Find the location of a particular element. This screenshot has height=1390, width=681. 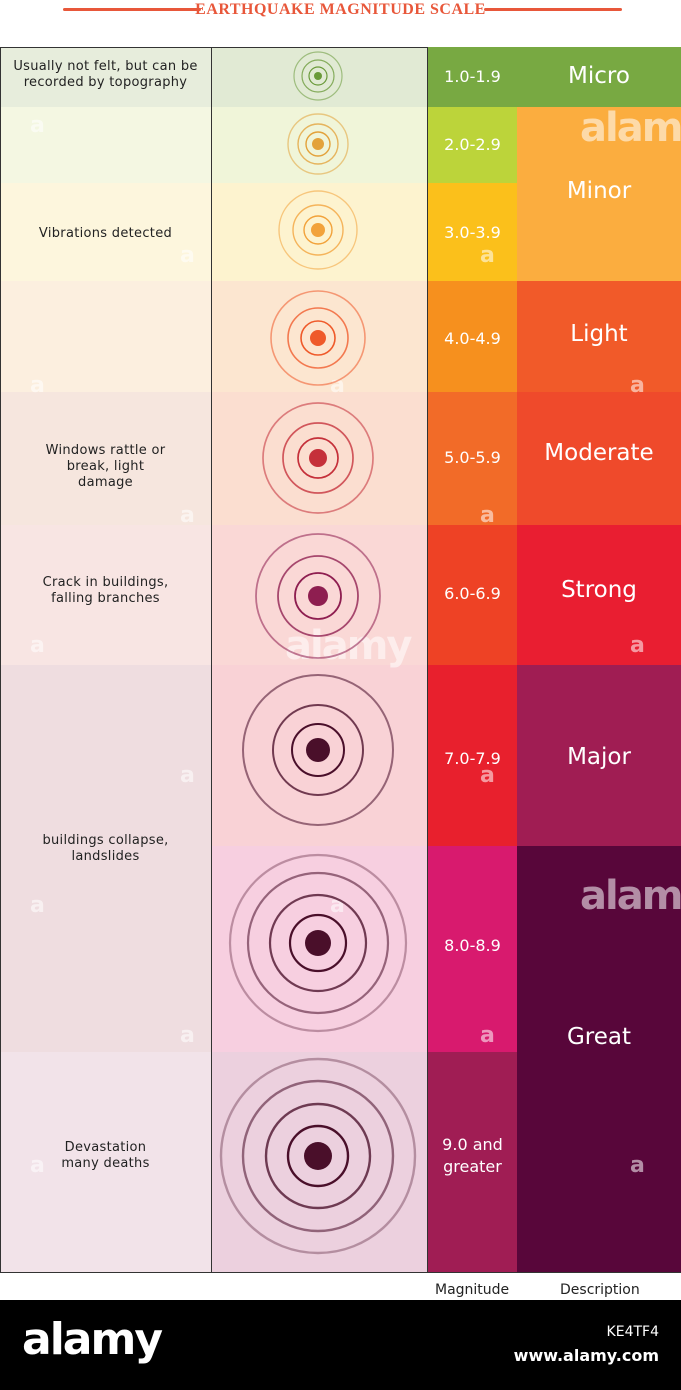

effect-text-6: Devastation many deaths is located at coordinates (105, 1155).